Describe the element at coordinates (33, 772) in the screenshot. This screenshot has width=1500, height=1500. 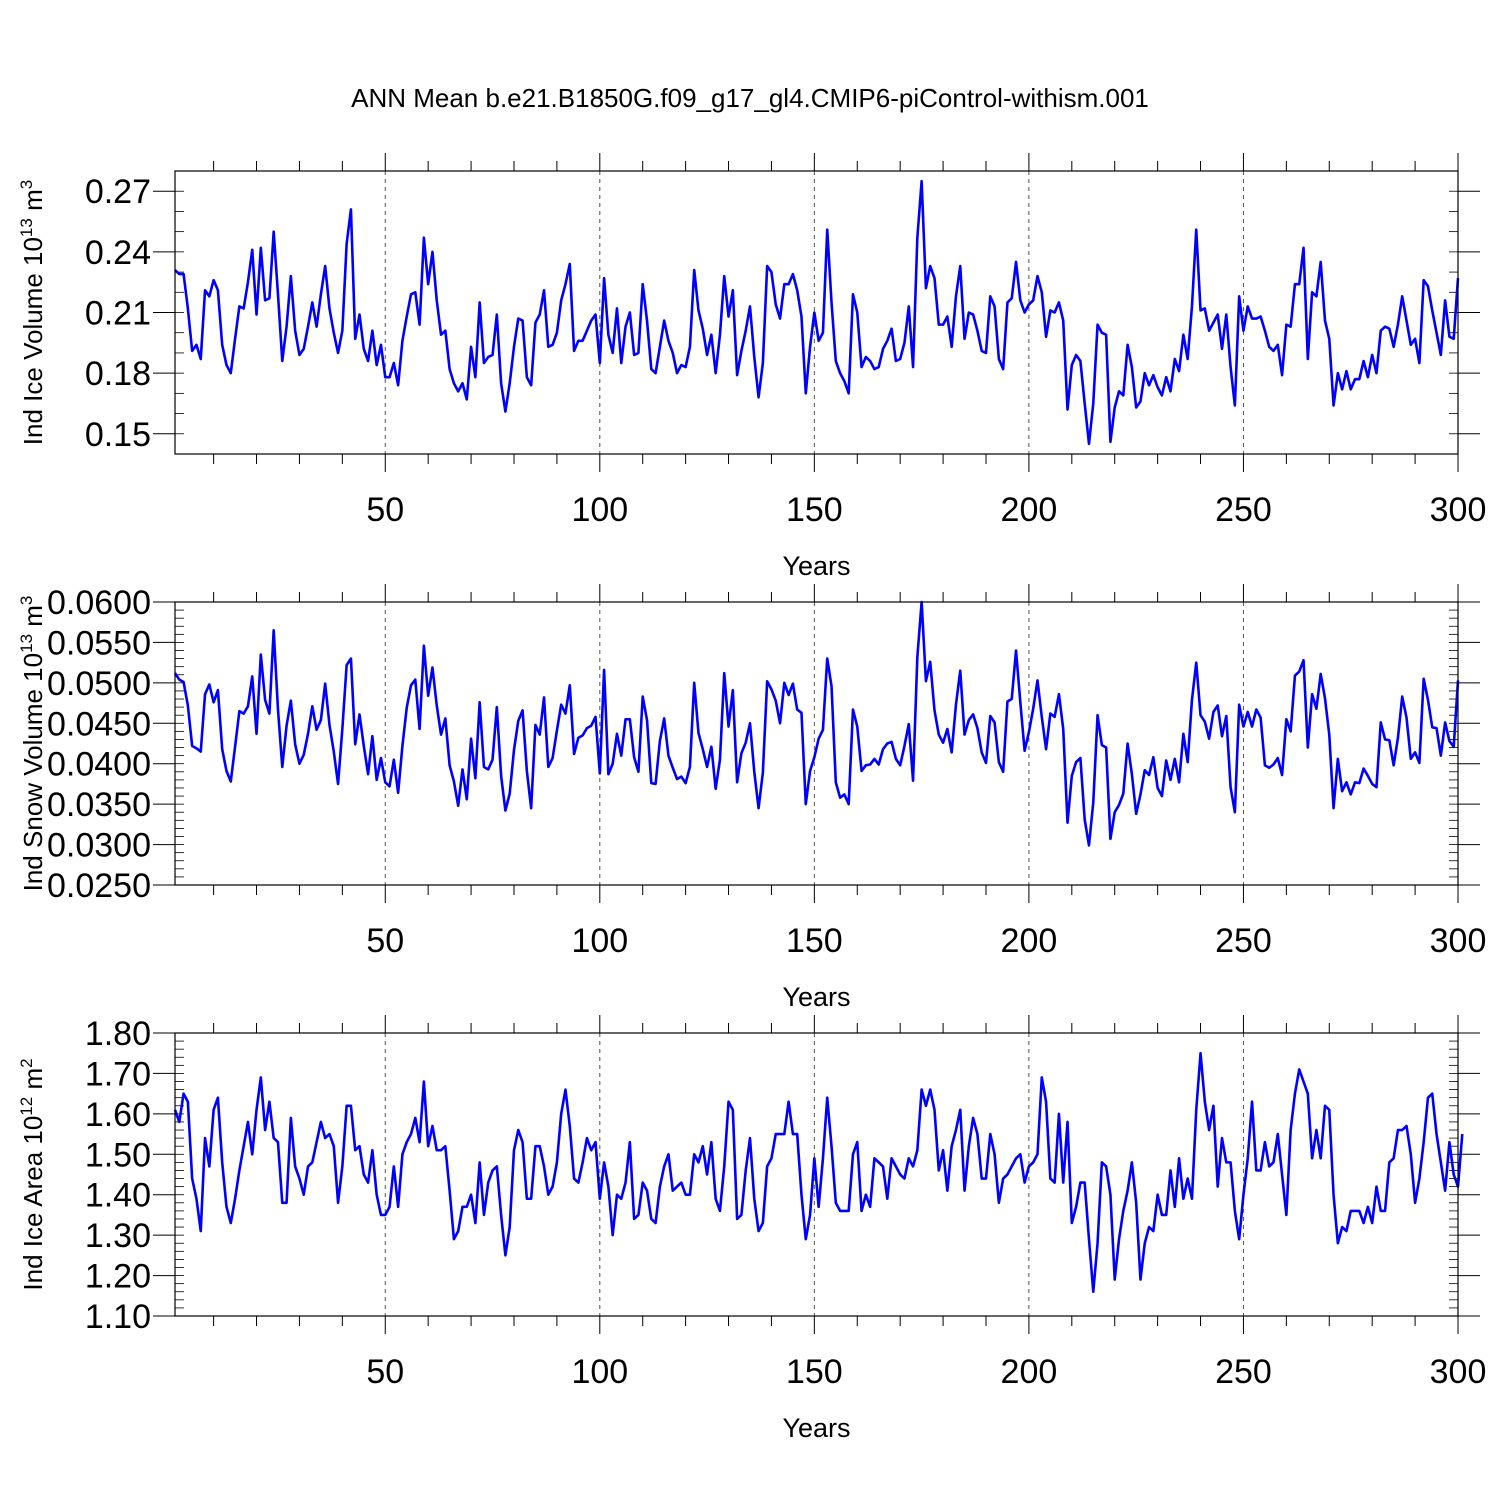
I see `y-axis-label-base: Ind Snow Volume 10` at that location.